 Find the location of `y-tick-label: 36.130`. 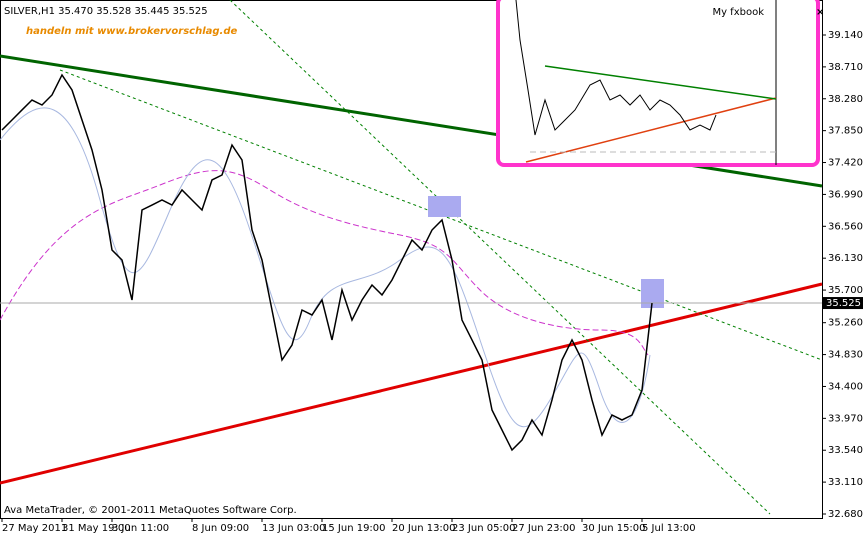

y-tick-label: 36.130 is located at coordinates (845, 258).